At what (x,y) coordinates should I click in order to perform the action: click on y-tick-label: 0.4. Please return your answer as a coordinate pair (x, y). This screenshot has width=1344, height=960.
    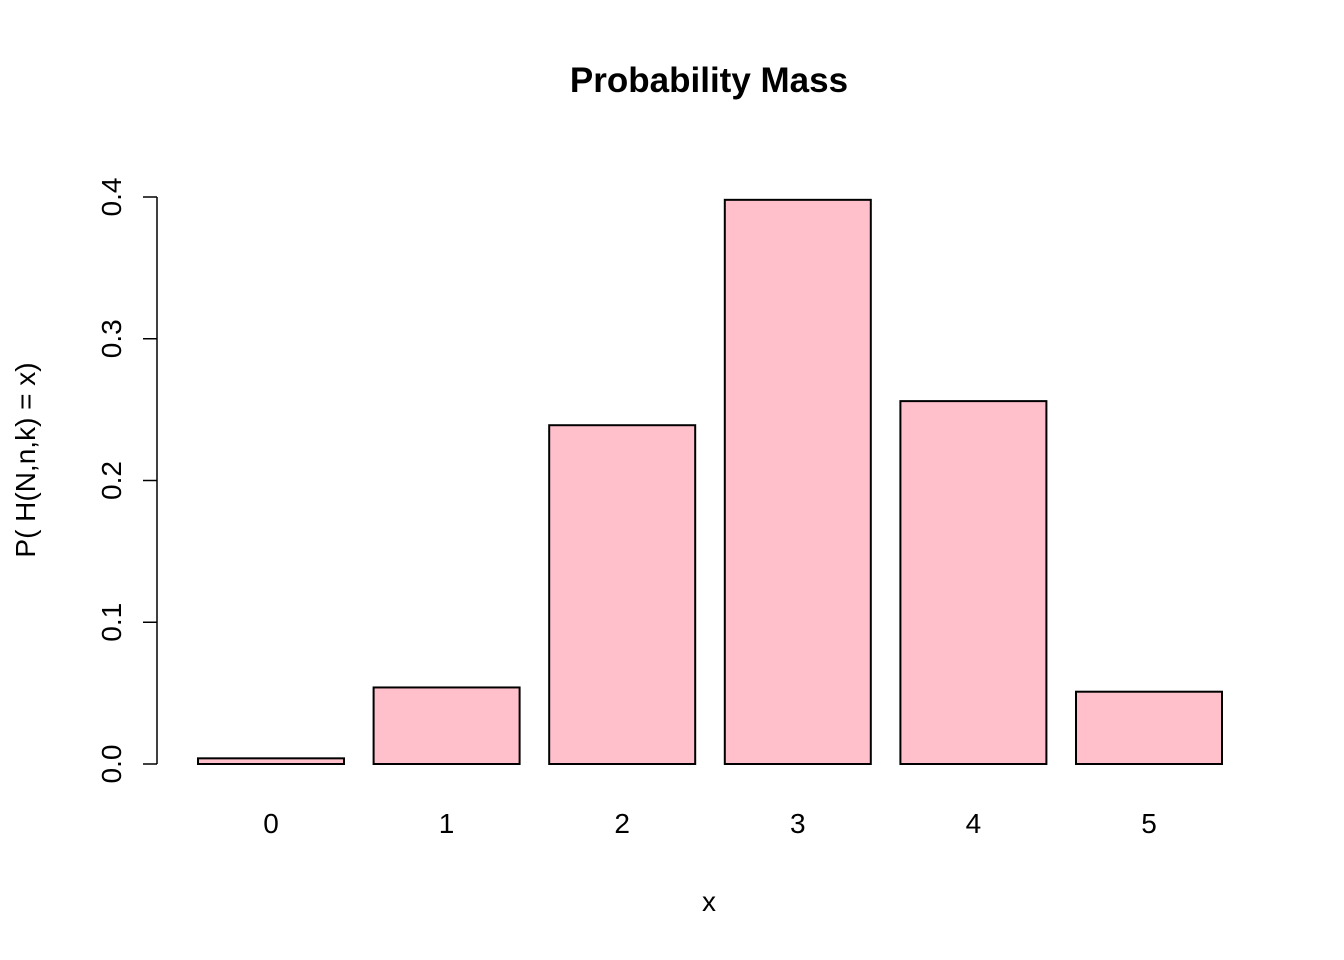
    Looking at the image, I should click on (111, 197).